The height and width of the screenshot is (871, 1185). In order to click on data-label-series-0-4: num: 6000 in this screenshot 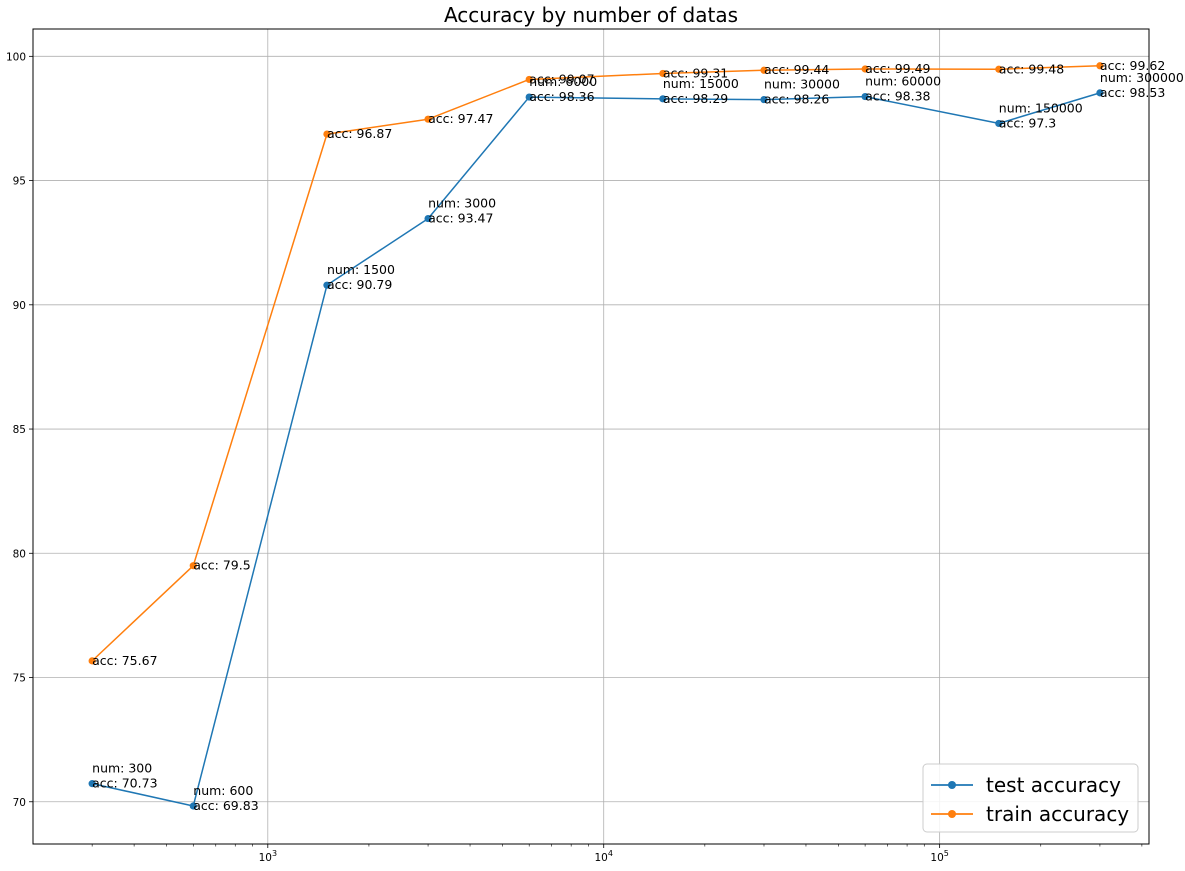, I will do `click(563, 81)`.